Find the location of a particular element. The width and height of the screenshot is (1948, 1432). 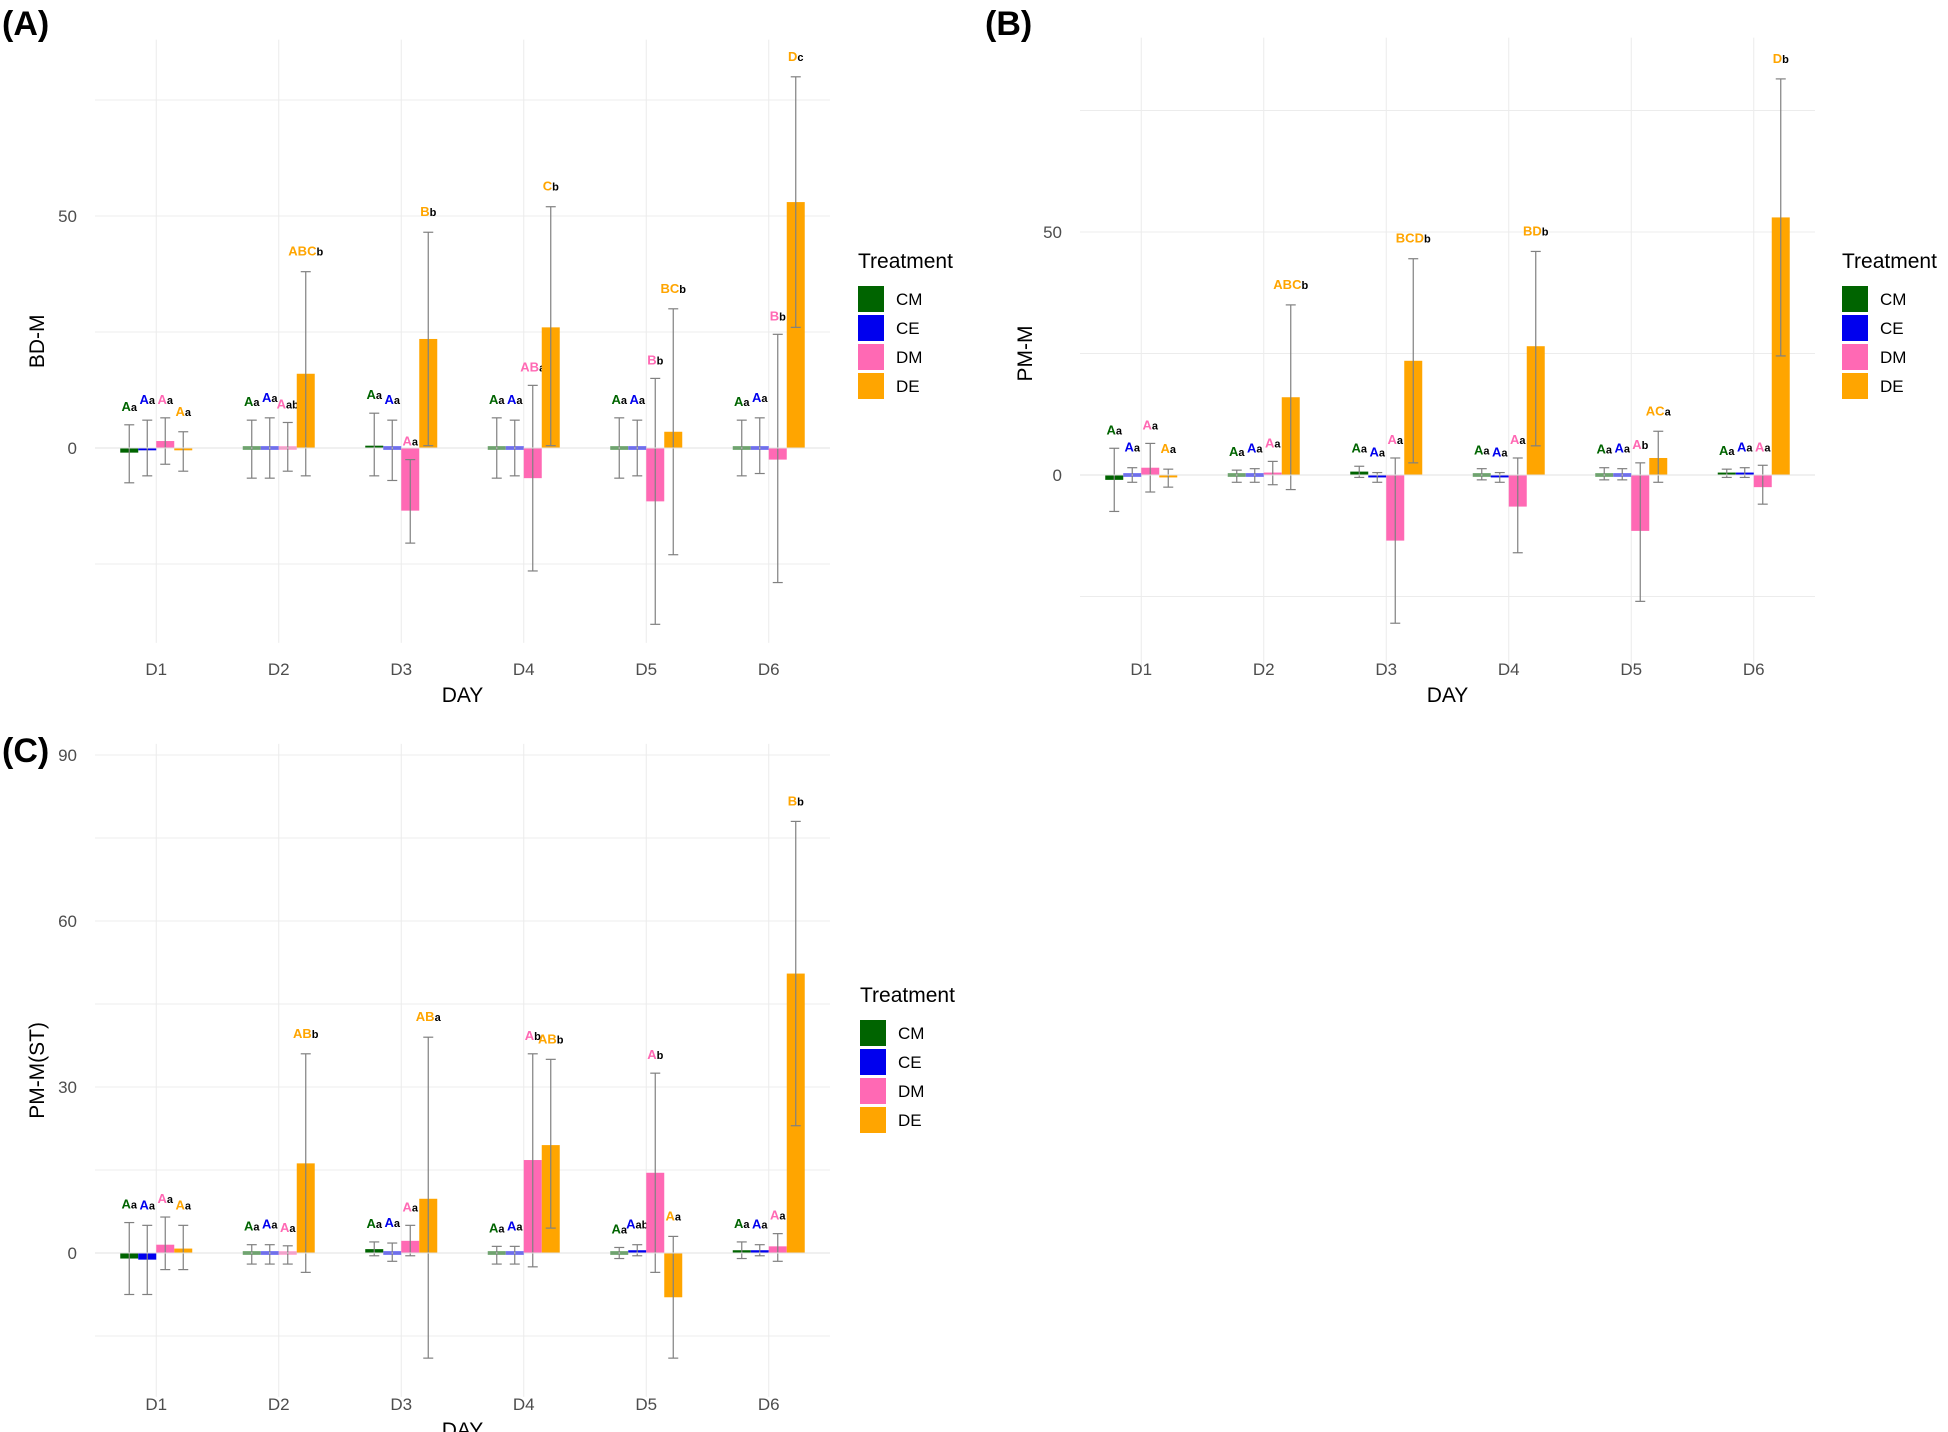

legend-label-dm: DM is located at coordinates (911, 1091).